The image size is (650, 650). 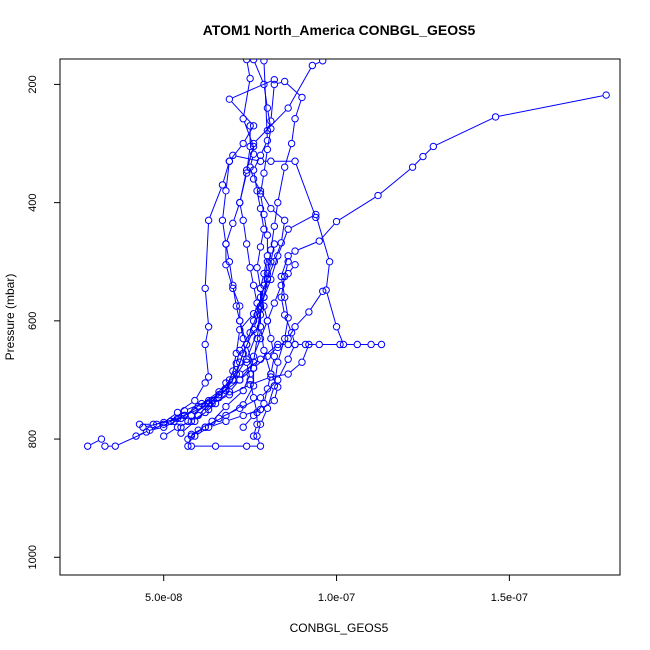 I want to click on y-tick-label: 400, so click(x=33, y=202).